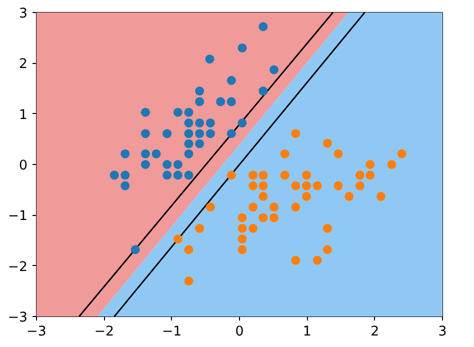  What do you see at coordinates (375, 332) in the screenshot?
I see `x-tick-label: 2` at bounding box center [375, 332].